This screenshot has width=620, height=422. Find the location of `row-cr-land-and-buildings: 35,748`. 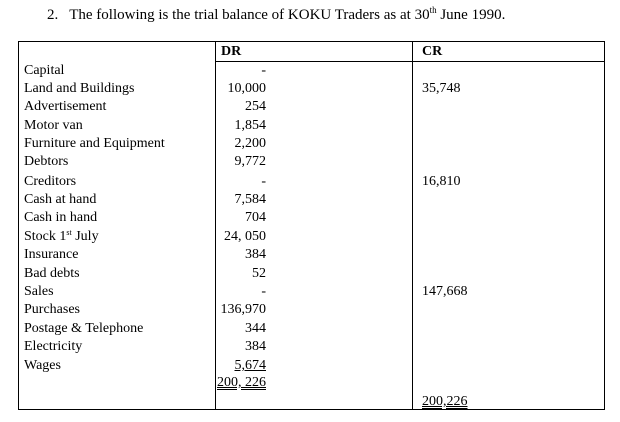

row-cr-land-and-buildings: 35,748 is located at coordinates (441, 88).